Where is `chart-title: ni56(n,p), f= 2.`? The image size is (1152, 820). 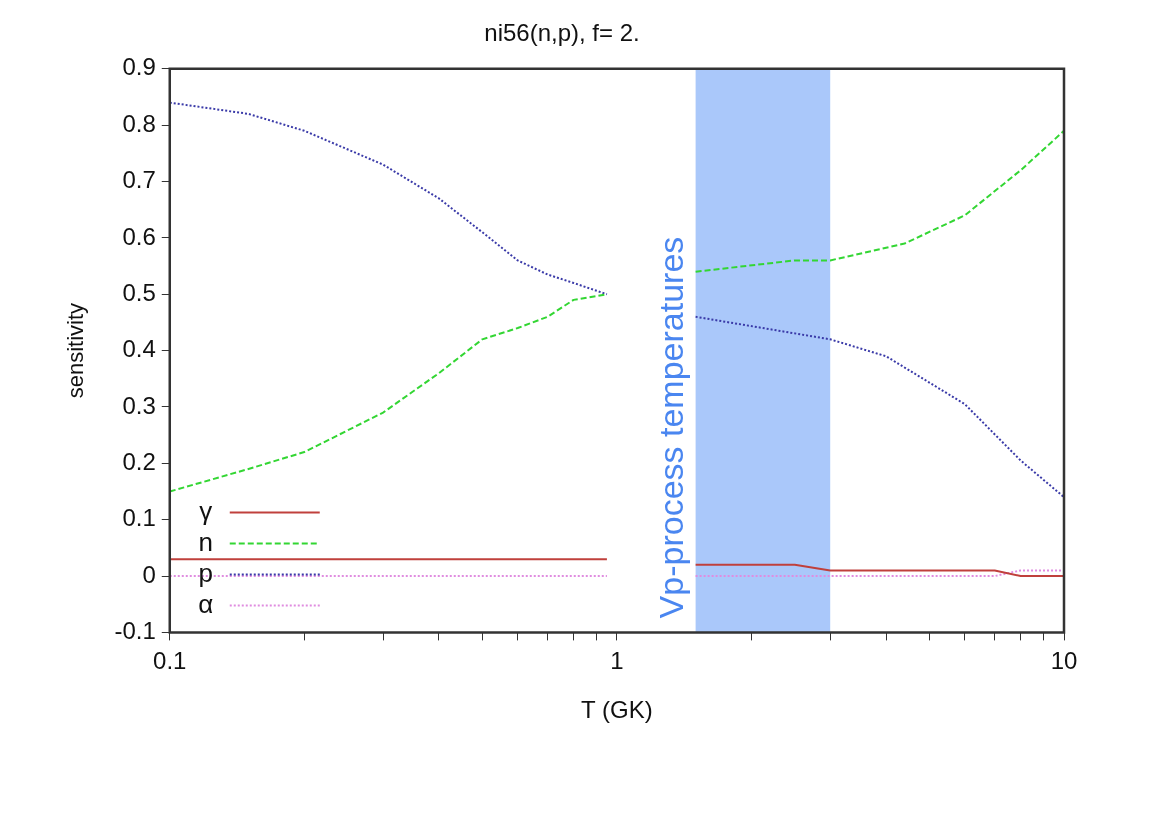 chart-title: ni56(n,p), f= 2. is located at coordinates (562, 33).